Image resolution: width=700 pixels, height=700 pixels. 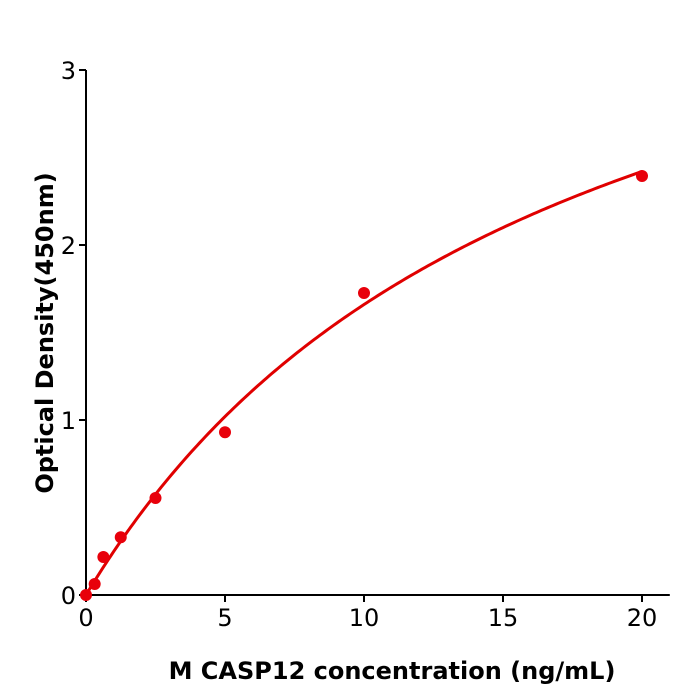 I want to click on y-tick-label: 3, so click(x=68, y=71).